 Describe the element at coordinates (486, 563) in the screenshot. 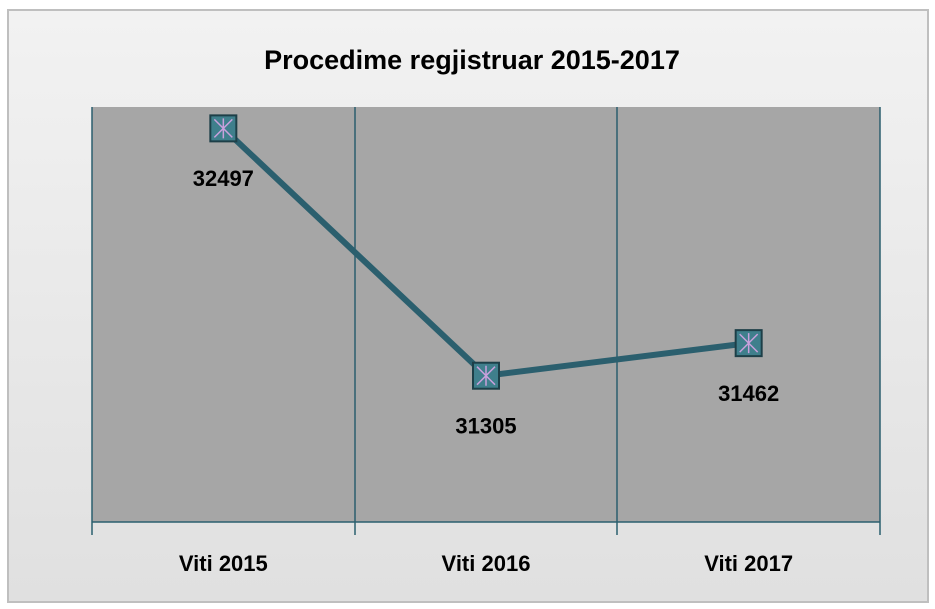

I see `x-tick-label: Viti 2016` at that location.